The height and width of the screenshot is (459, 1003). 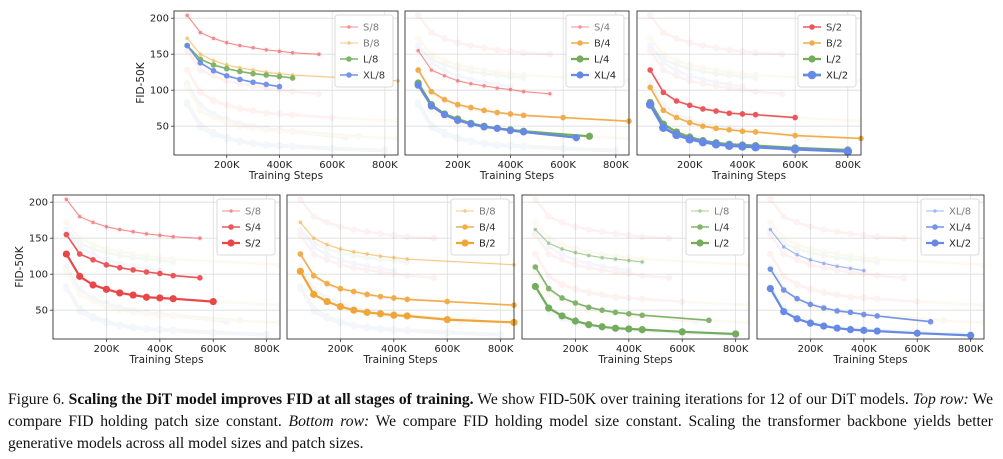 I want to click on legend-box, so click(x=827, y=51).